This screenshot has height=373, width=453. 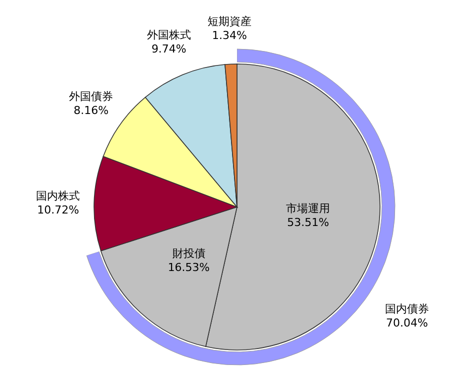 What do you see at coordinates (91, 111) in the screenshot?
I see `data-label: 8.16%` at bounding box center [91, 111].